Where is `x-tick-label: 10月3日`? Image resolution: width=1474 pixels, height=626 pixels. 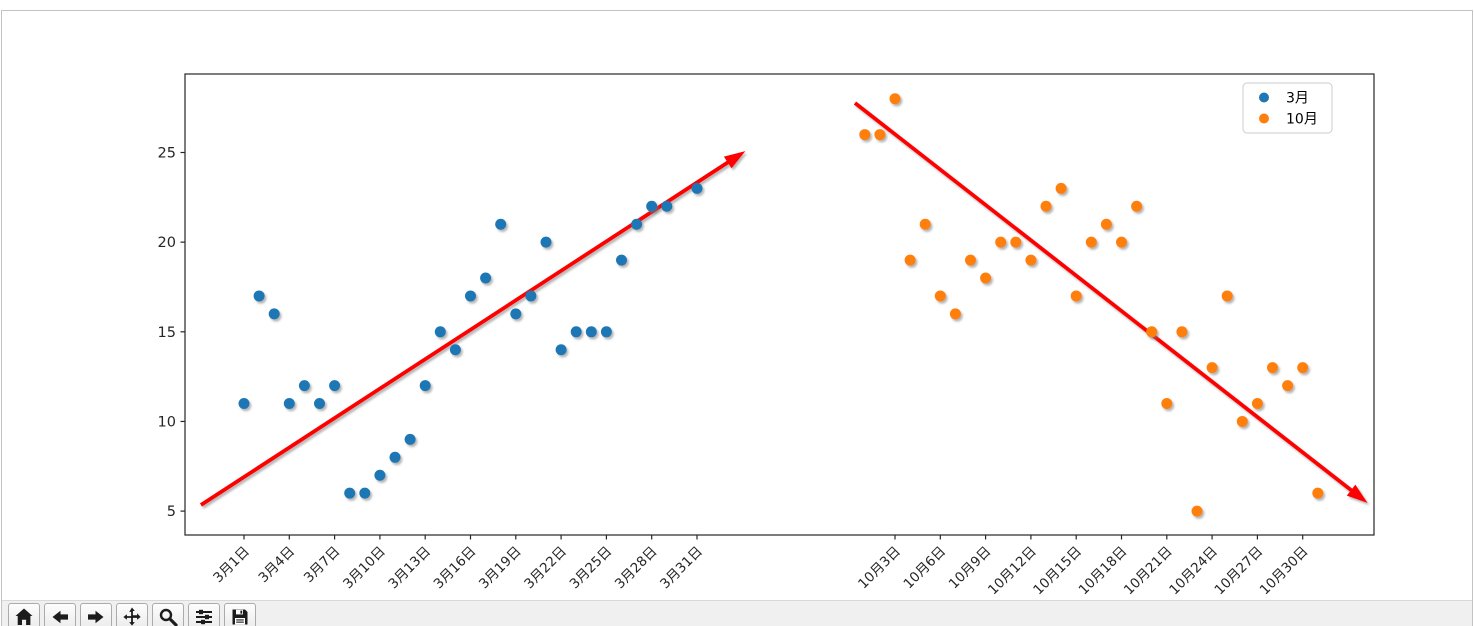
x-tick-label: 10月3日 is located at coordinates (879, 568).